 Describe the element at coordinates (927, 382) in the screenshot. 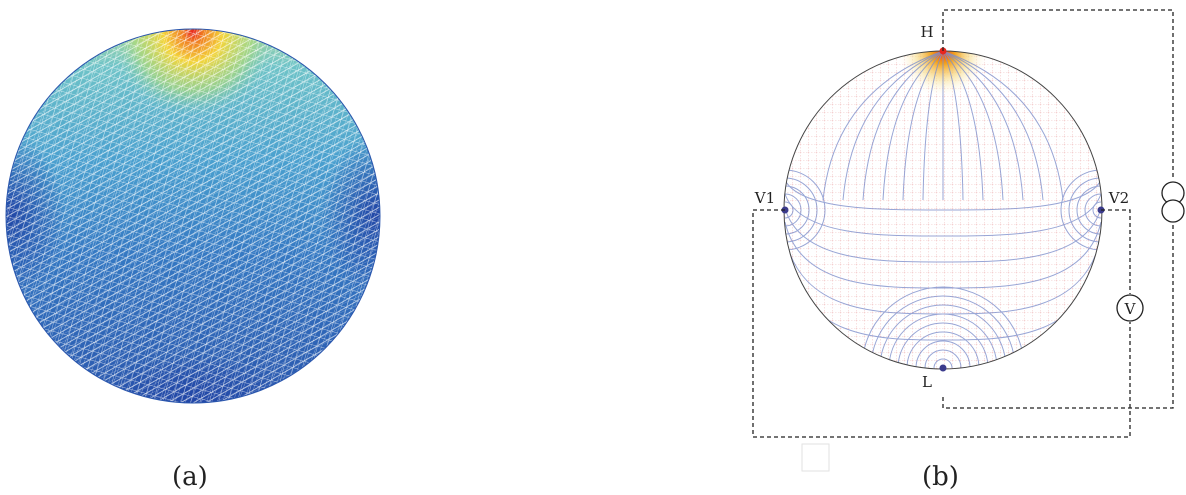

I see `label-l: L` at that location.